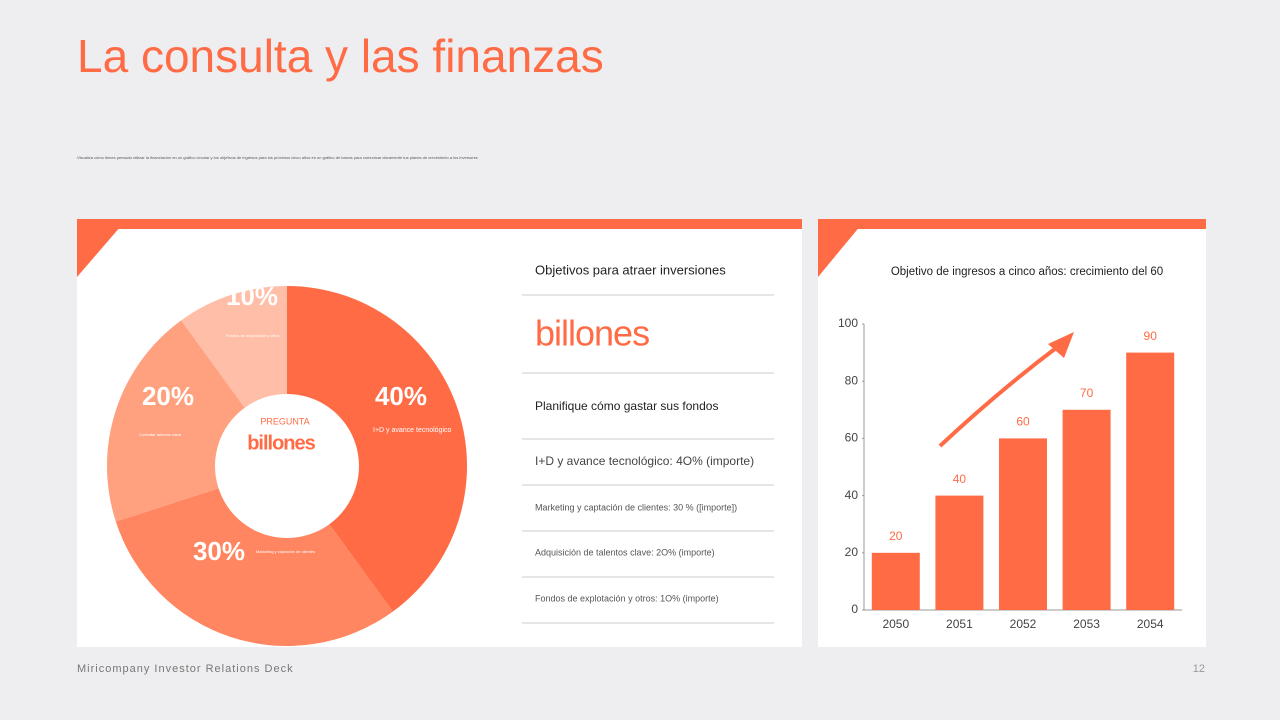  I want to click on x-tick-label: 2053, so click(1086, 624).